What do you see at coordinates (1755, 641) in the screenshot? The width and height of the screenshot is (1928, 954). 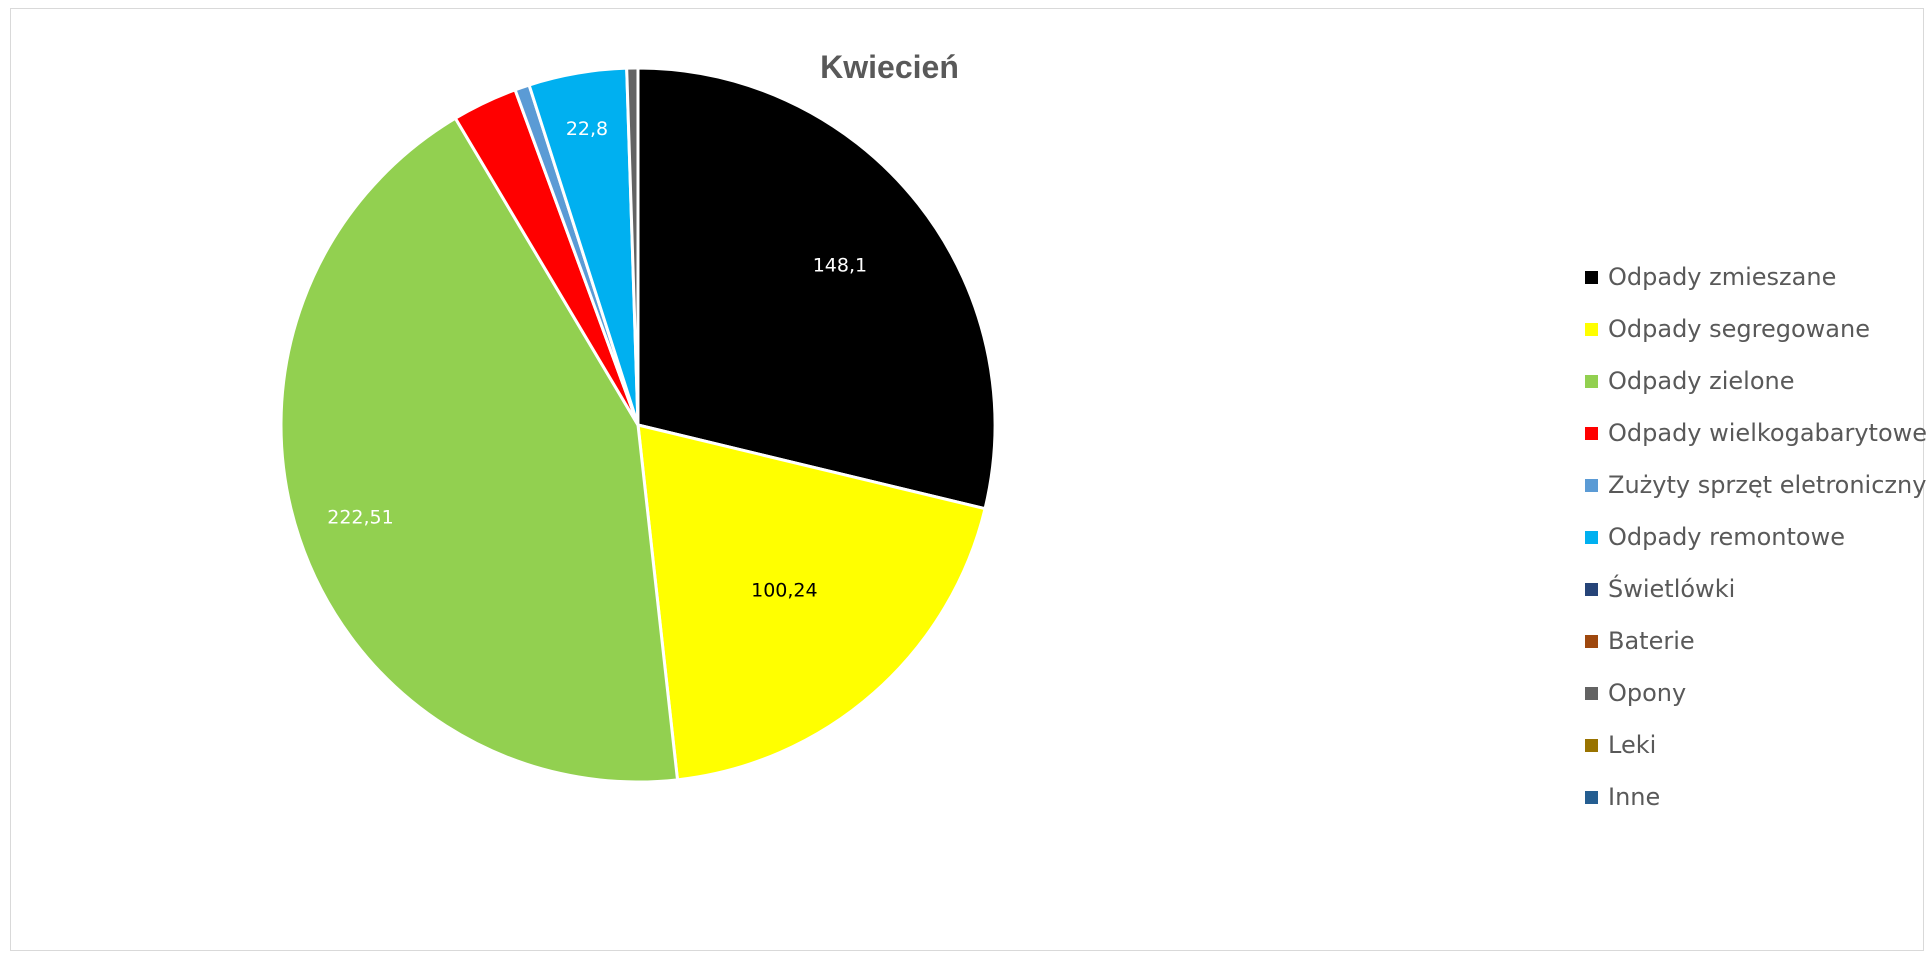 I see `legend-item: Baterie` at bounding box center [1755, 641].